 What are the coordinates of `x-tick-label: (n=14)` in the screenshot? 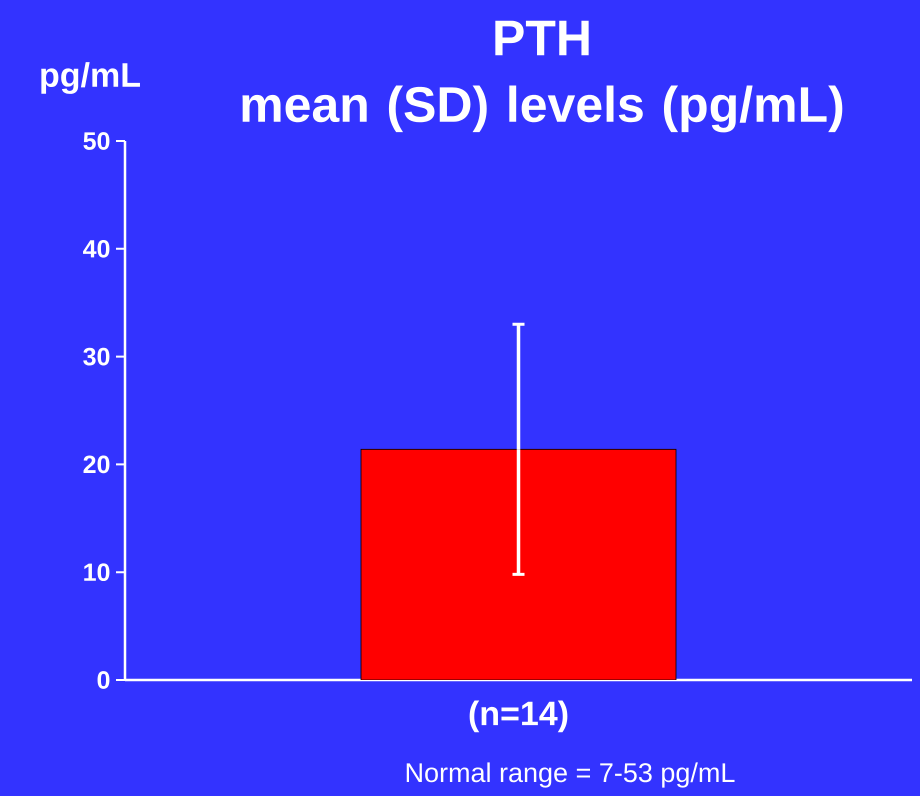 It's located at (519, 716).